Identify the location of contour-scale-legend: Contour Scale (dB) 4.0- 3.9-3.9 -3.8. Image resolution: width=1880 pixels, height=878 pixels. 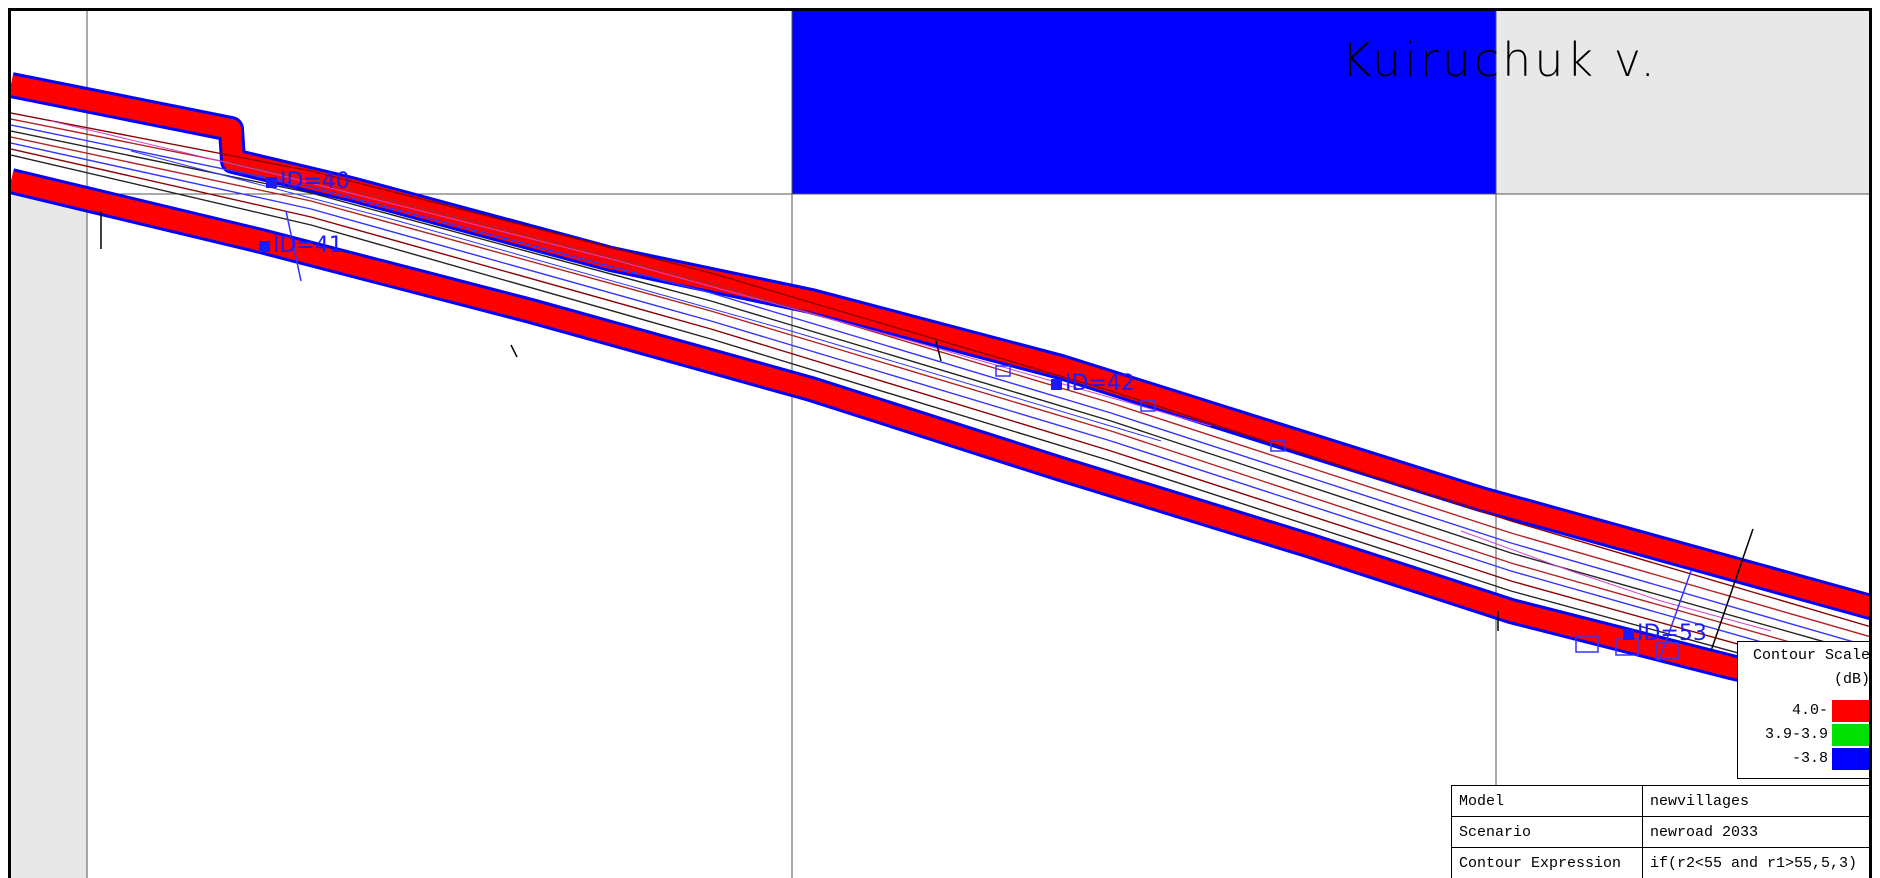
(1804, 710).